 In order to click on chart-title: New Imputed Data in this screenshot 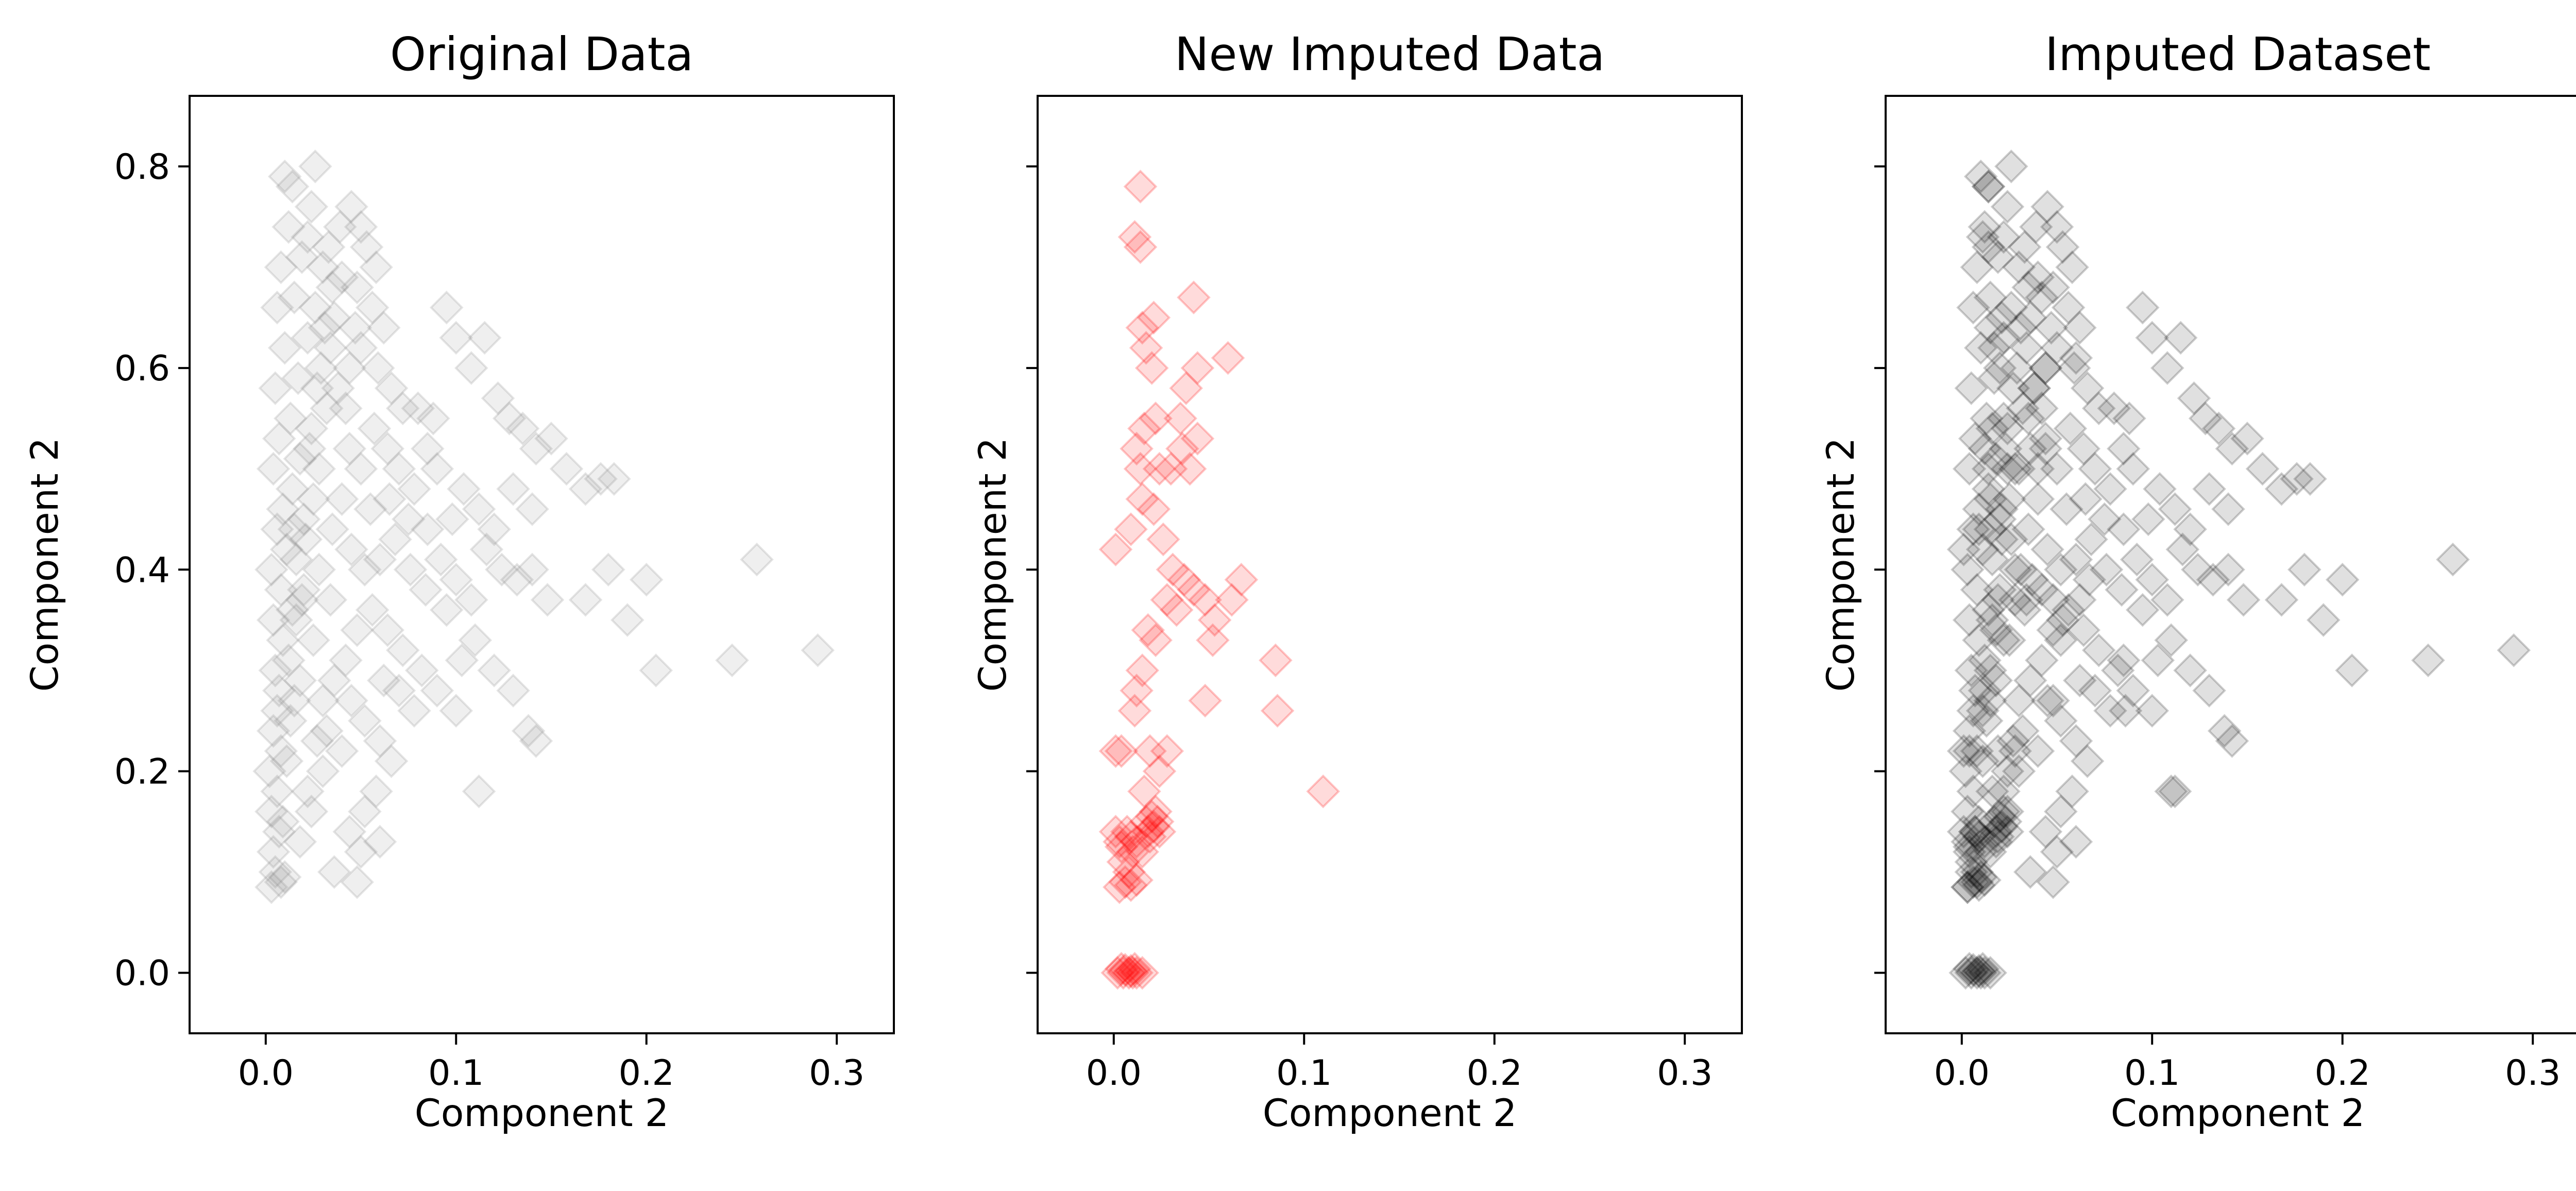, I will do `click(1390, 54)`.